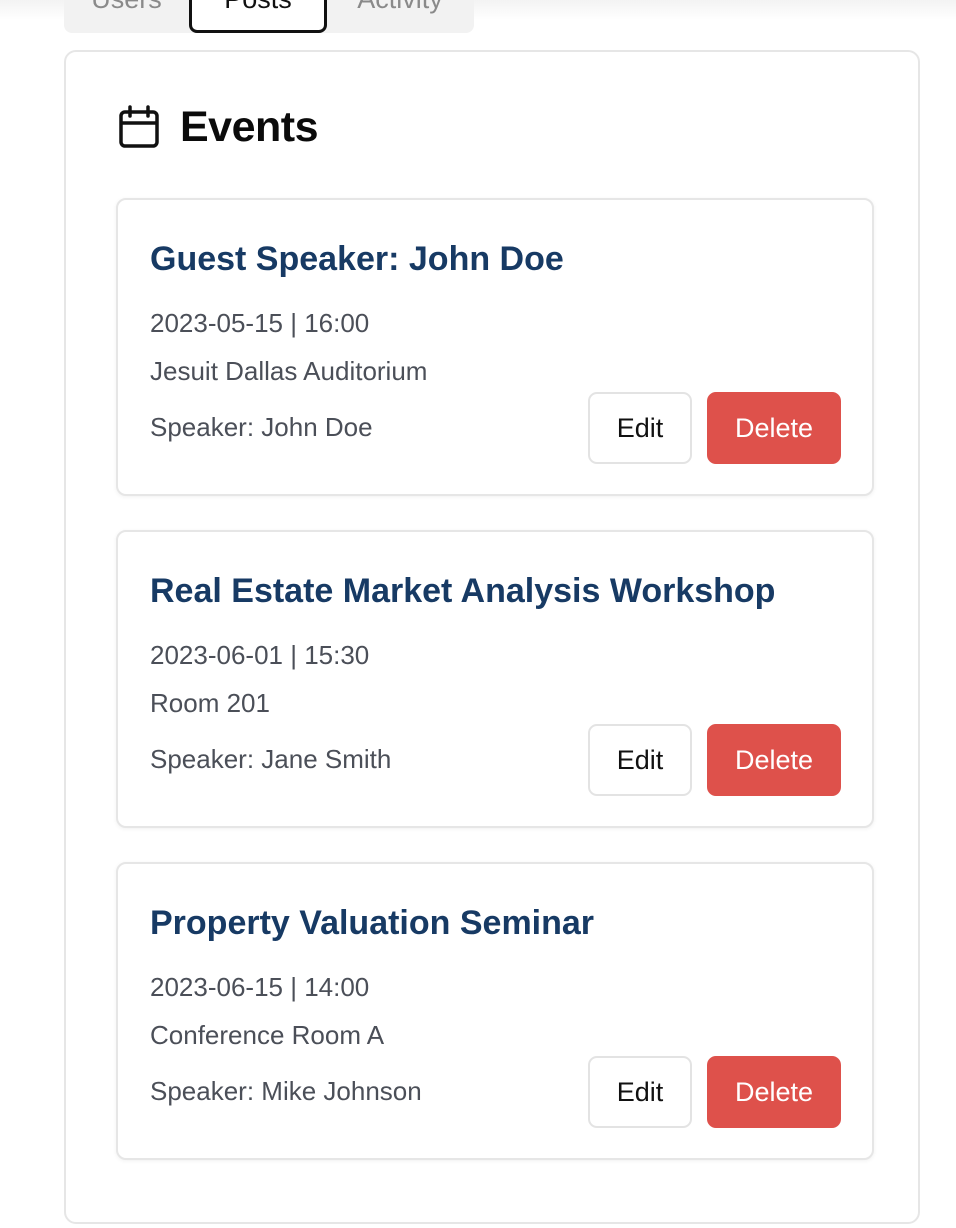 The image size is (956, 1228). I want to click on event-datetime: 2023-06-01 | 15:30, so click(260, 655).